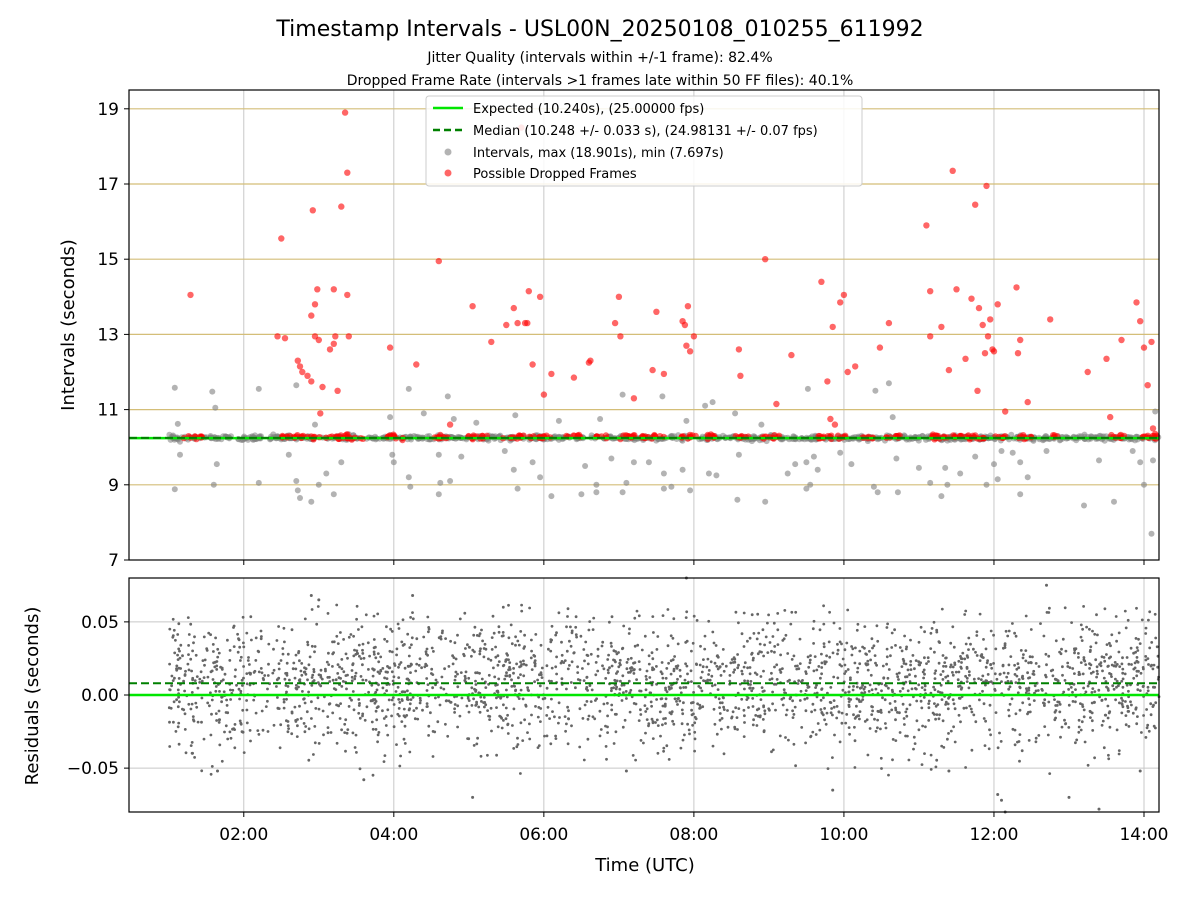  What do you see at coordinates (448, 173) in the screenshot?
I see `legend-dropped-swatch` at bounding box center [448, 173].